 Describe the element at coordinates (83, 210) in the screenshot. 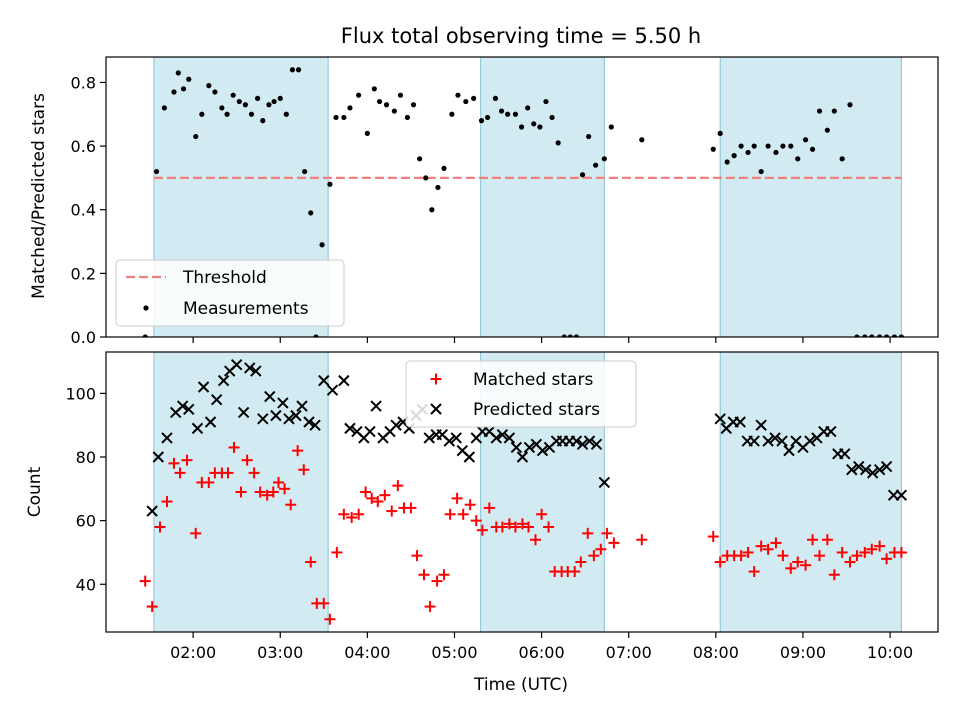

I see `y-tick-label: 0.4` at that location.